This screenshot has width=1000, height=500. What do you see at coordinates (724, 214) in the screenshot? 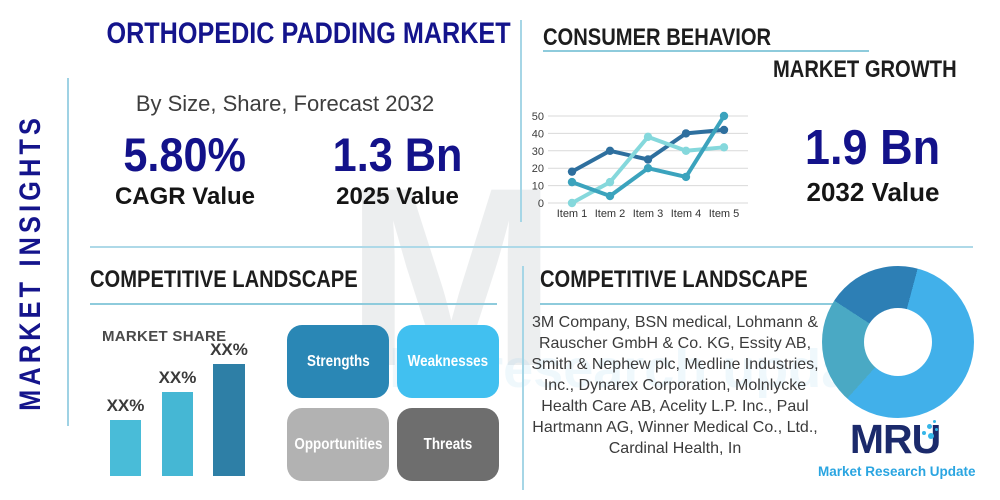
I see `svg-text: Item 5` at bounding box center [724, 214].